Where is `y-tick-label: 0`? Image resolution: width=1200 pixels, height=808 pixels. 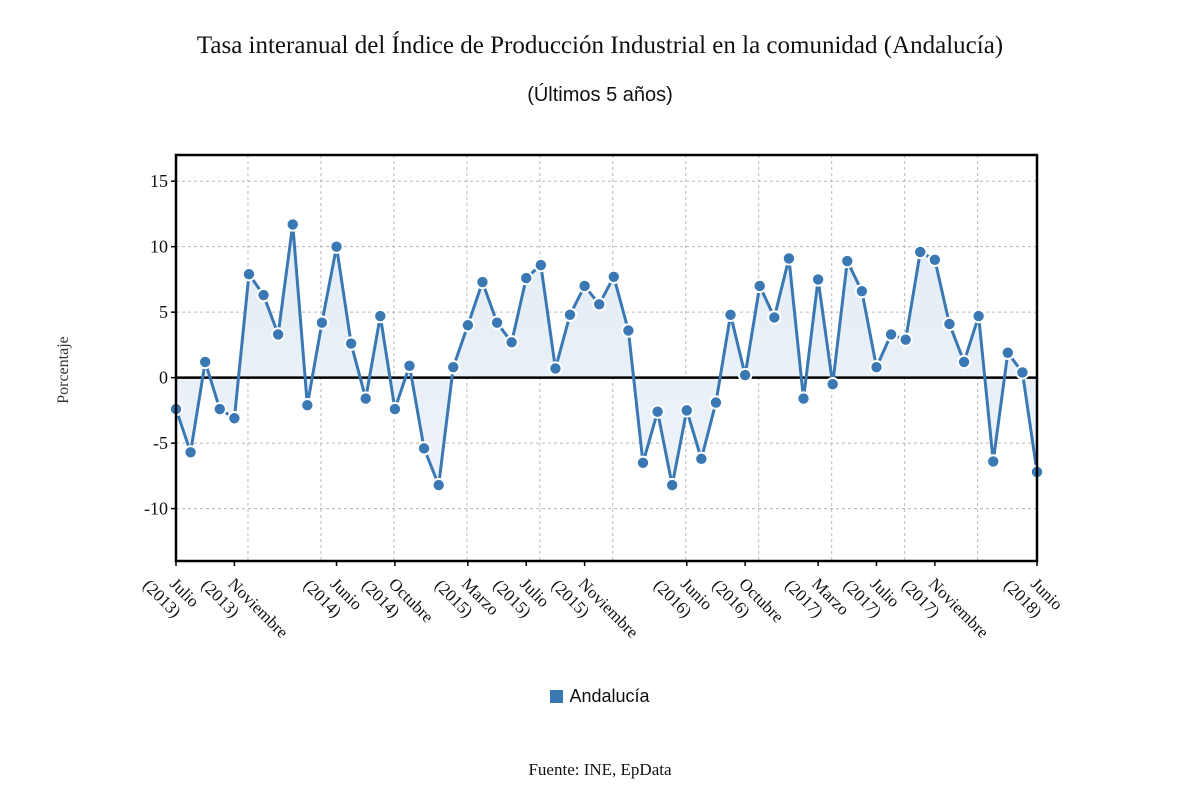 y-tick-label: 0 is located at coordinates (163, 378).